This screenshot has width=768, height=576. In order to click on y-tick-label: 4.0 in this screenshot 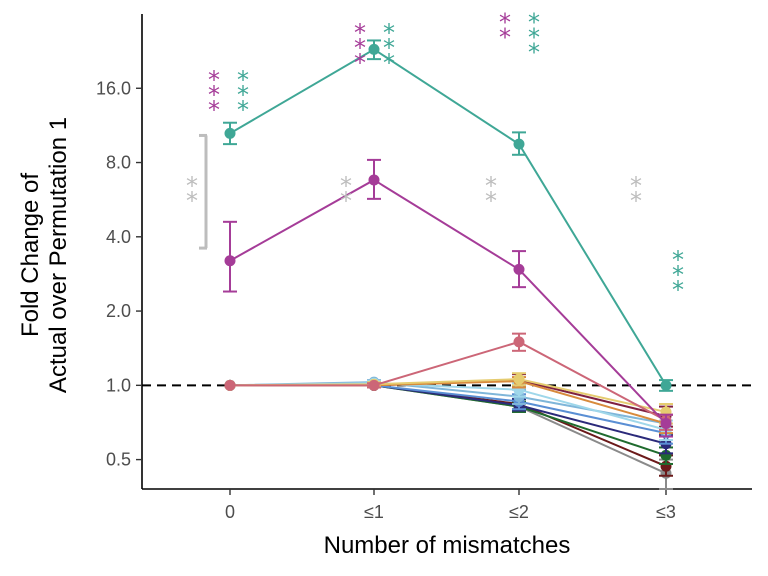, I will do `click(118, 237)`.